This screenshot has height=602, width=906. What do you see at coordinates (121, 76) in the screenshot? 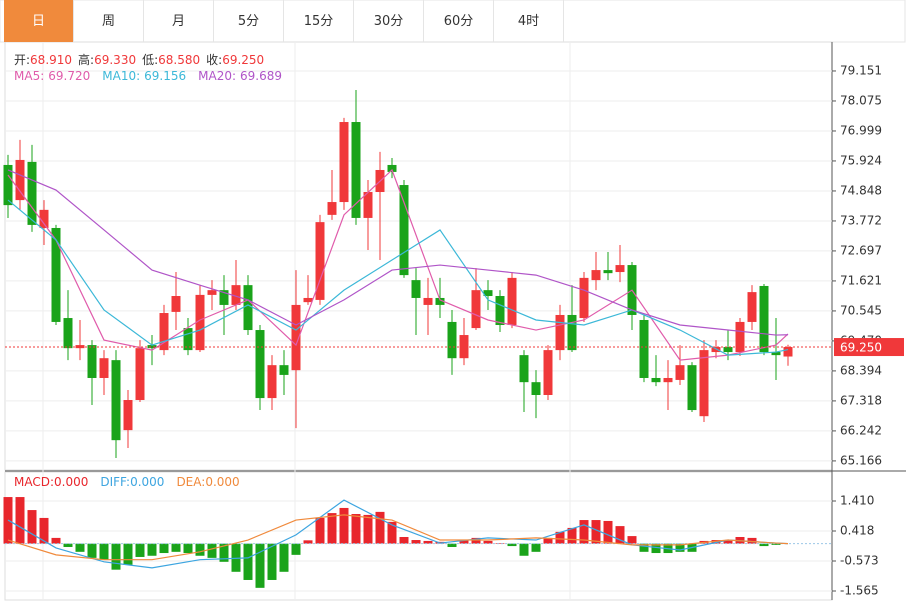
I see `legend-key: MA10:` at bounding box center [121, 76].